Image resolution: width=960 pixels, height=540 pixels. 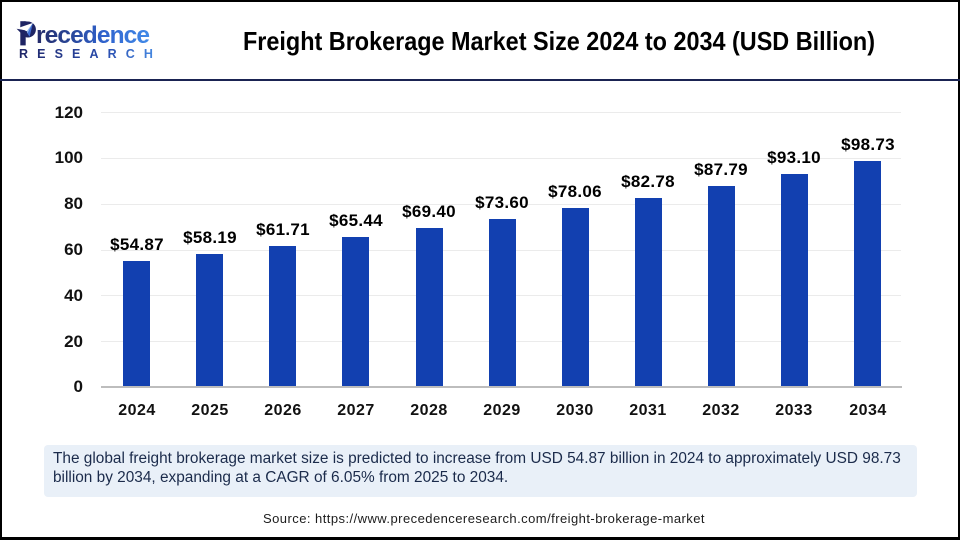 I want to click on svg-text: RESEARCH, so click(x=90, y=54).